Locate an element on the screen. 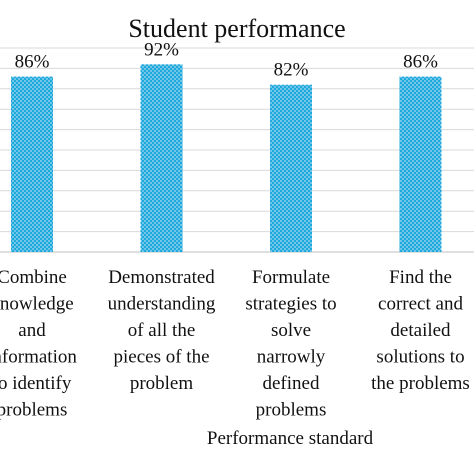 This screenshot has height=474, width=474. x-axis-title: Performance standard is located at coordinates (290, 438).